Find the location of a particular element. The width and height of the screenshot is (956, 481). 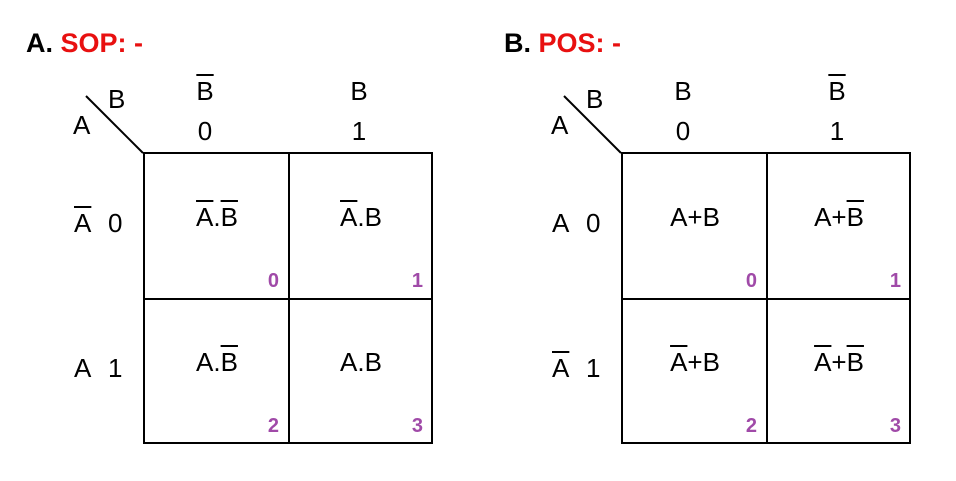

pos-row-0-bit: 0 is located at coordinates (593, 223).